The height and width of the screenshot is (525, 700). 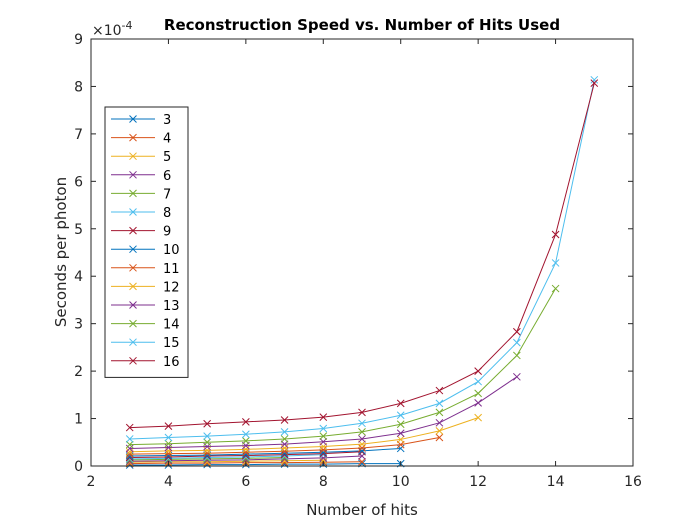 What do you see at coordinates (78, 372) in the screenshot?
I see `y-tick-label: 2` at bounding box center [78, 372].